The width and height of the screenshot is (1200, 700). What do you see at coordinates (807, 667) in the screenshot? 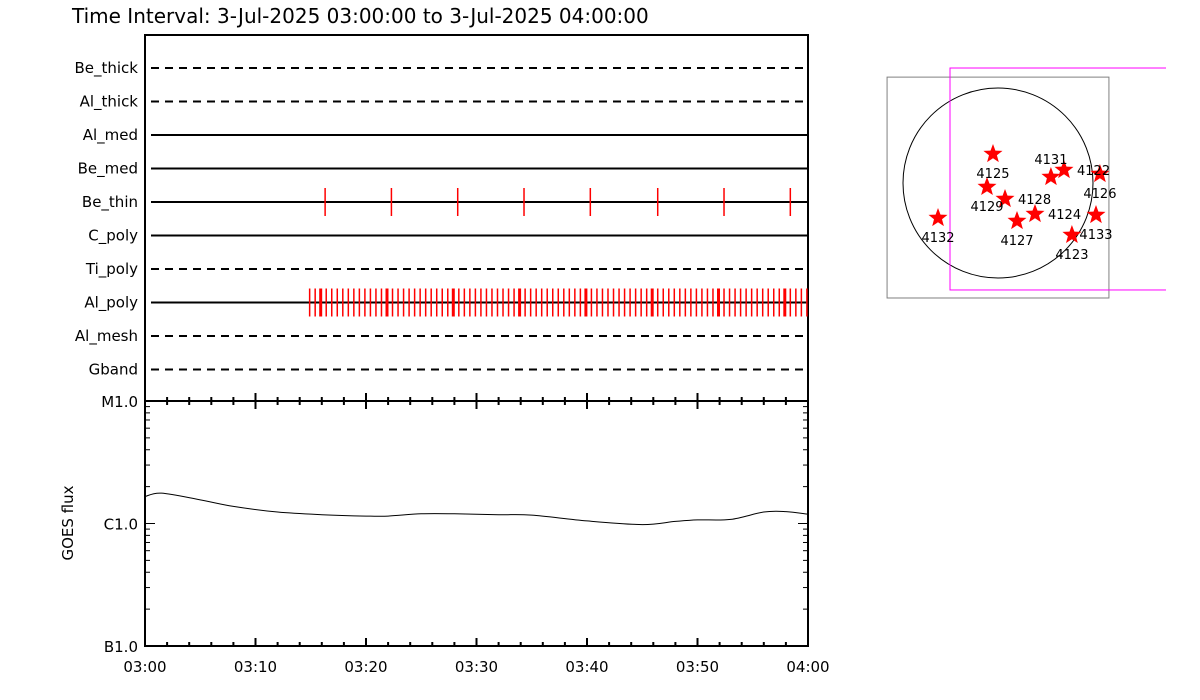
I see `x-tick-label: 04:00` at bounding box center [807, 667].